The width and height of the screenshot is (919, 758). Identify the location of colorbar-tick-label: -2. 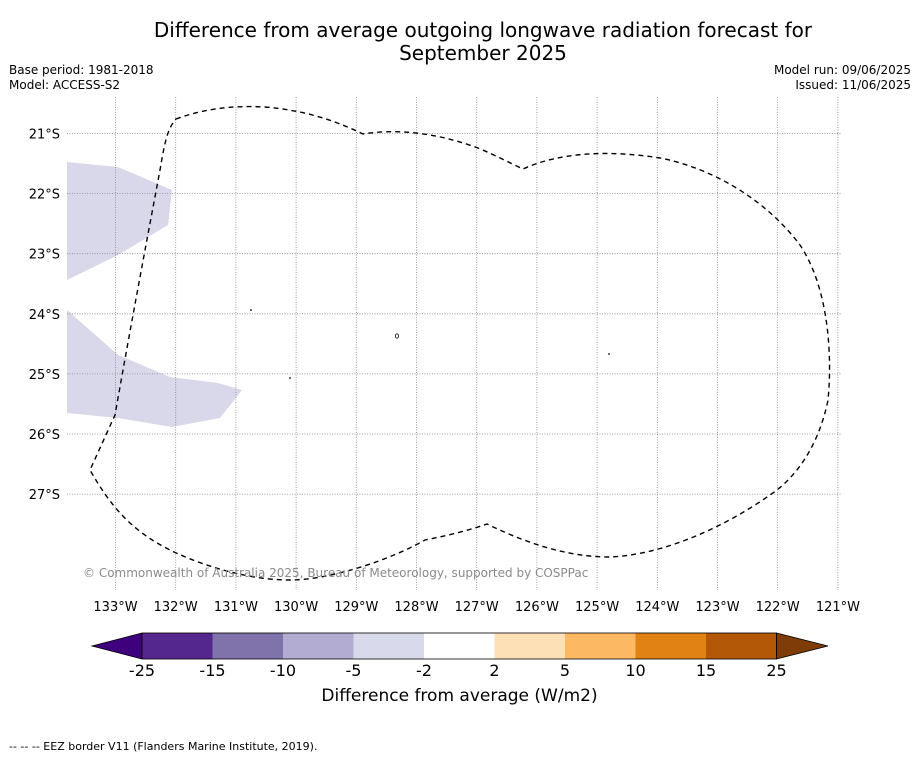
(424, 670).